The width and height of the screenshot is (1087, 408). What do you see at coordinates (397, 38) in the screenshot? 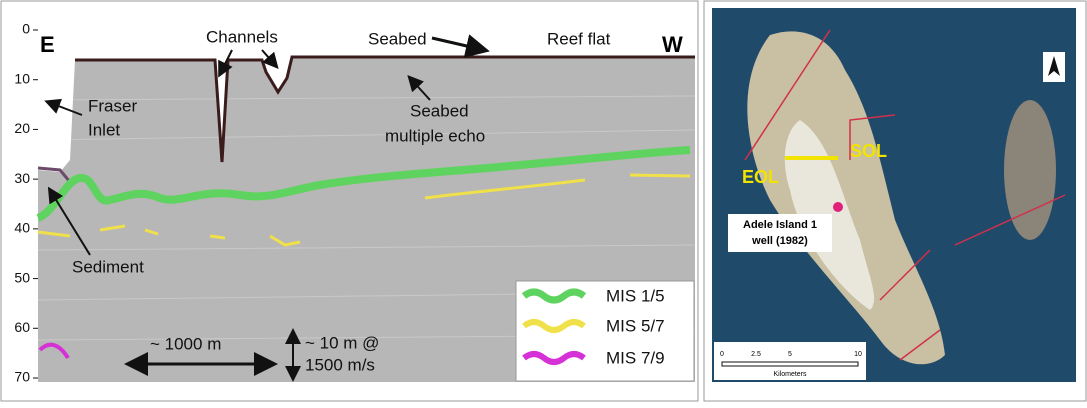
I see `seabed-label: Seabed` at bounding box center [397, 38].